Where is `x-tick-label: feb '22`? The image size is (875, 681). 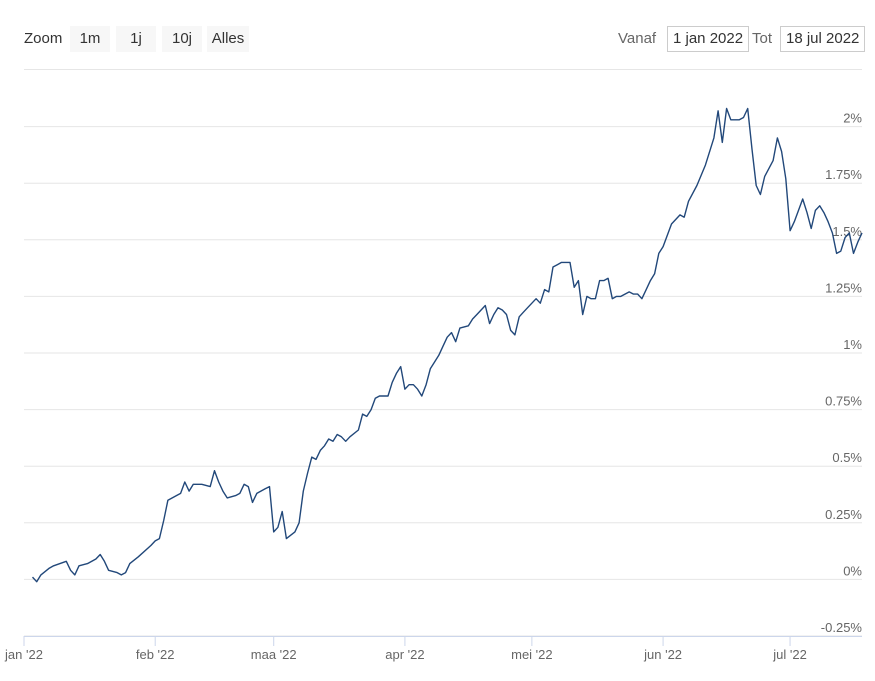 x-tick-label: feb '22 is located at coordinates (155, 654).